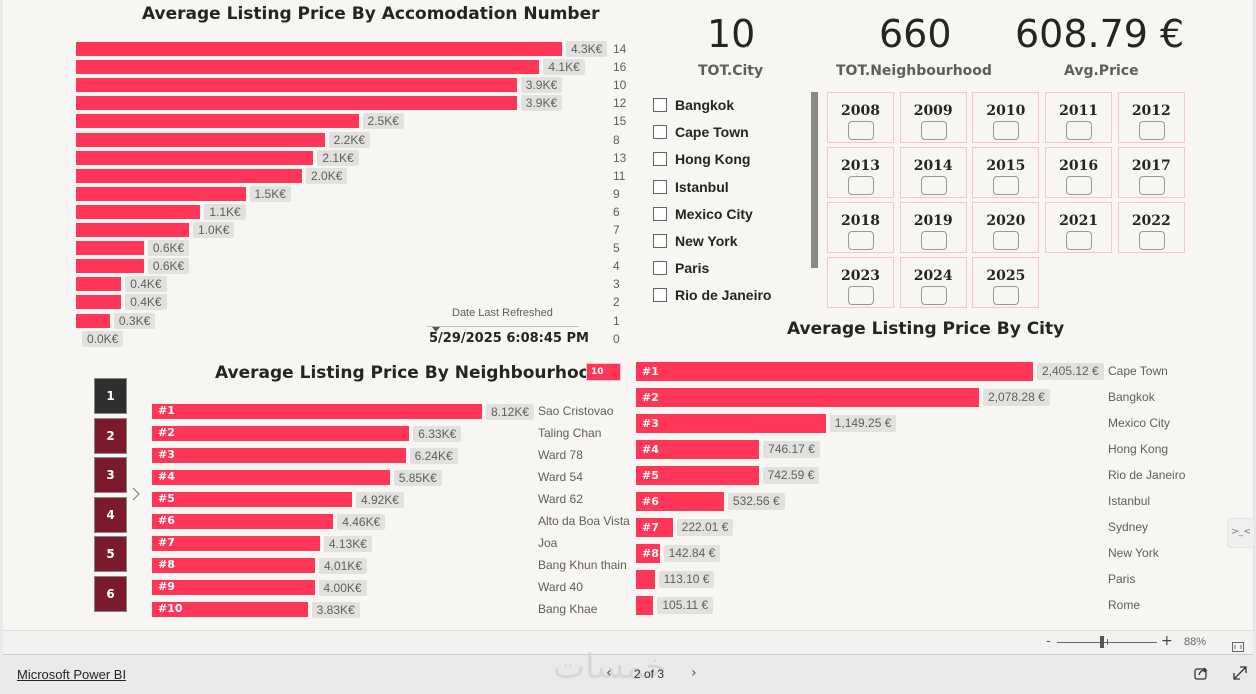 The height and width of the screenshot is (694, 1256). I want to click on power-bi-link: Microsoft Power BI, so click(72, 674).